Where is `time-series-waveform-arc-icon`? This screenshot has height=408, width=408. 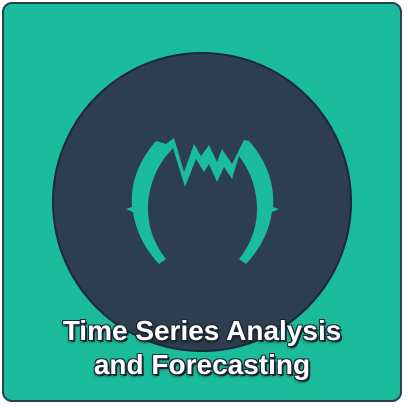
time-series-waveform-arc-icon is located at coordinates (202, 201).